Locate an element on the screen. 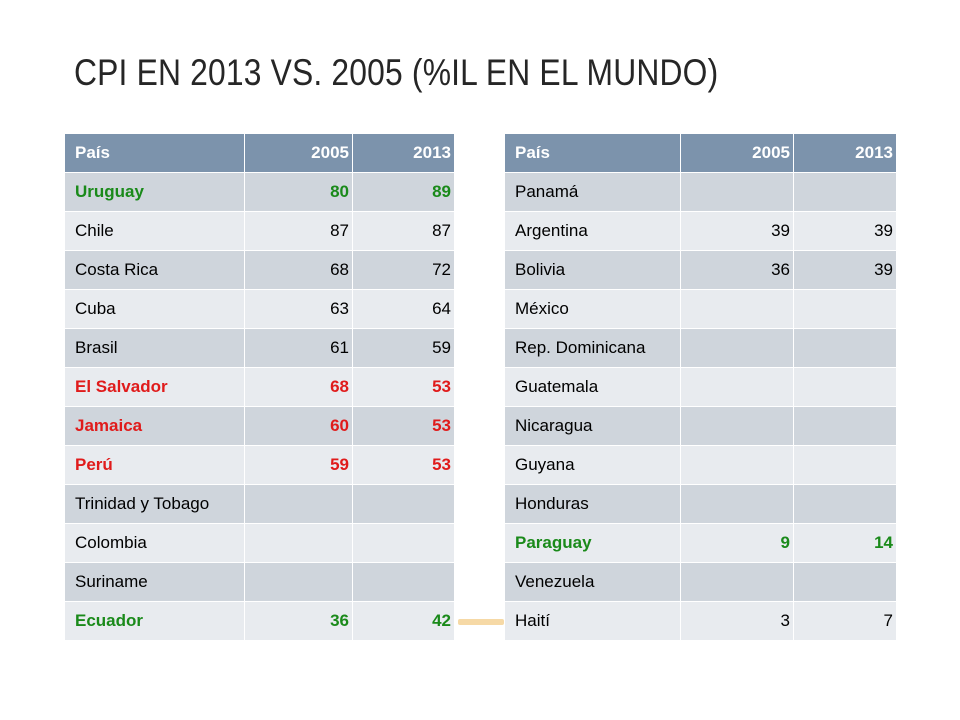  value-2005-cell: 61 is located at coordinates (299, 348).